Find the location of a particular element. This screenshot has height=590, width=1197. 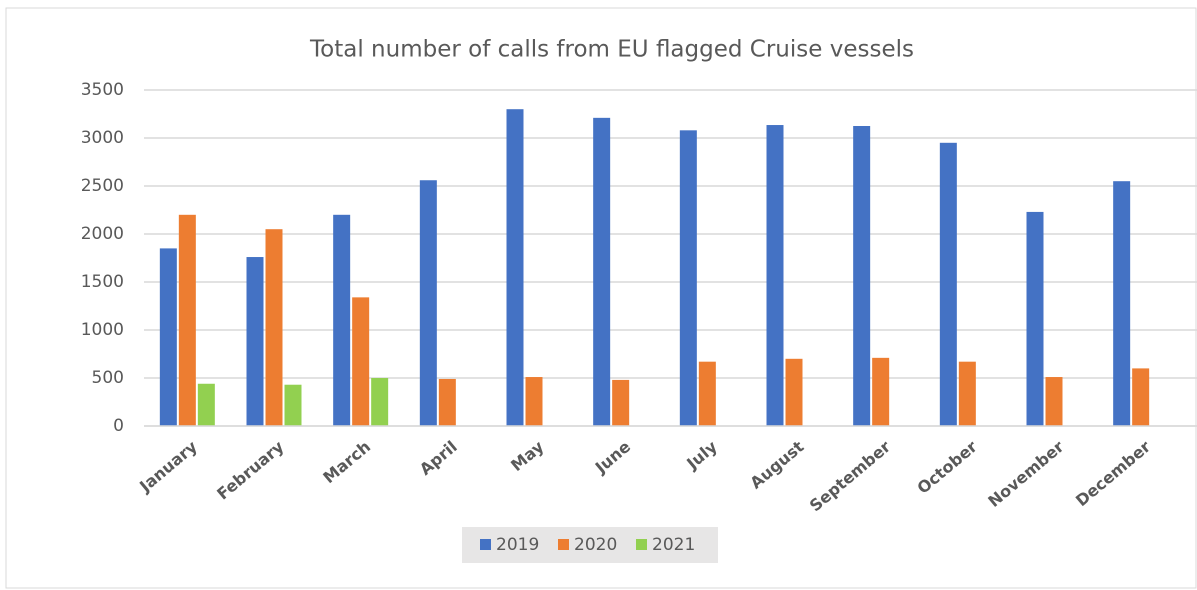

legend-box is located at coordinates (590, 545).